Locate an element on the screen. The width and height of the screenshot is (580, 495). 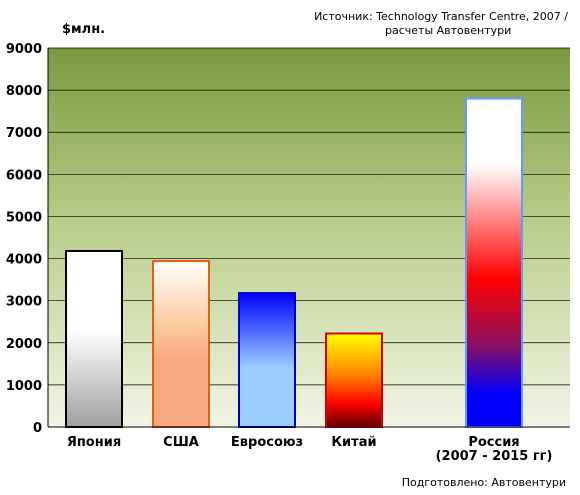
source-note-line-2: расчеты Автовентури is located at coordinates (448, 30).